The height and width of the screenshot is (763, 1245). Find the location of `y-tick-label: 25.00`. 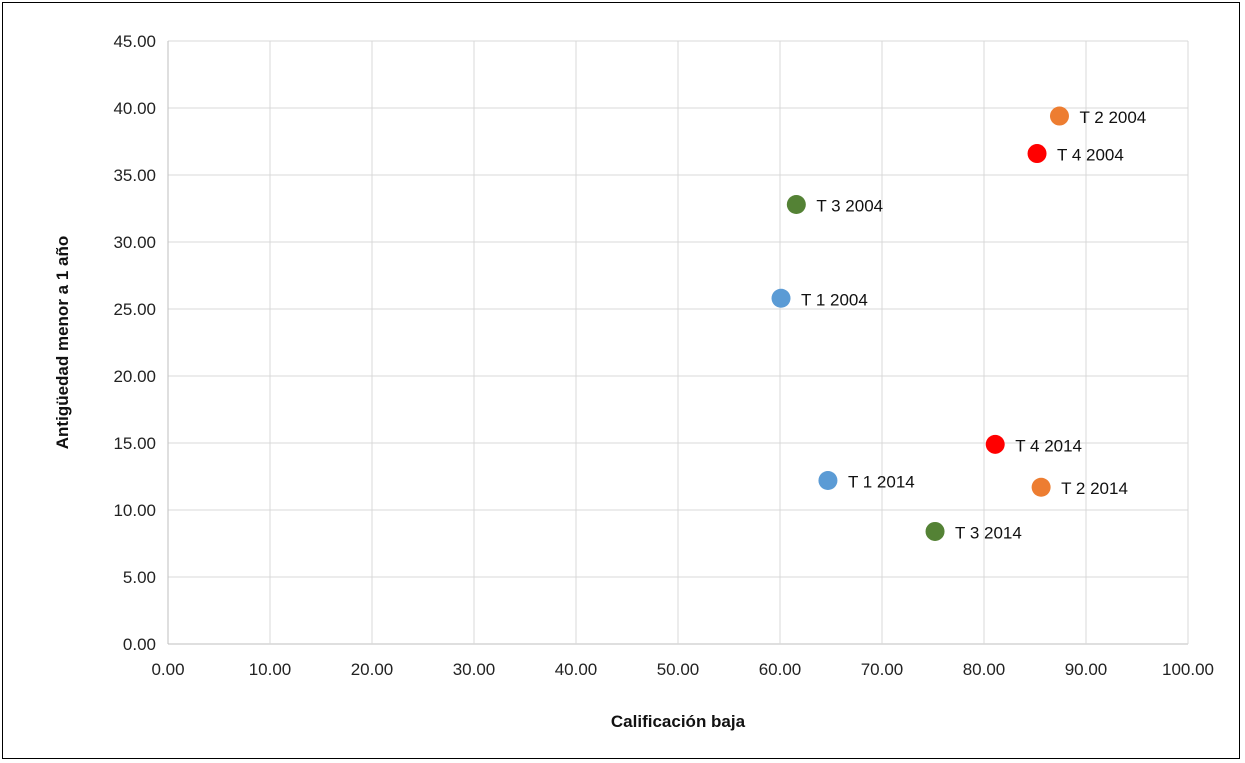

y-tick-label: 25.00 is located at coordinates (134, 309).